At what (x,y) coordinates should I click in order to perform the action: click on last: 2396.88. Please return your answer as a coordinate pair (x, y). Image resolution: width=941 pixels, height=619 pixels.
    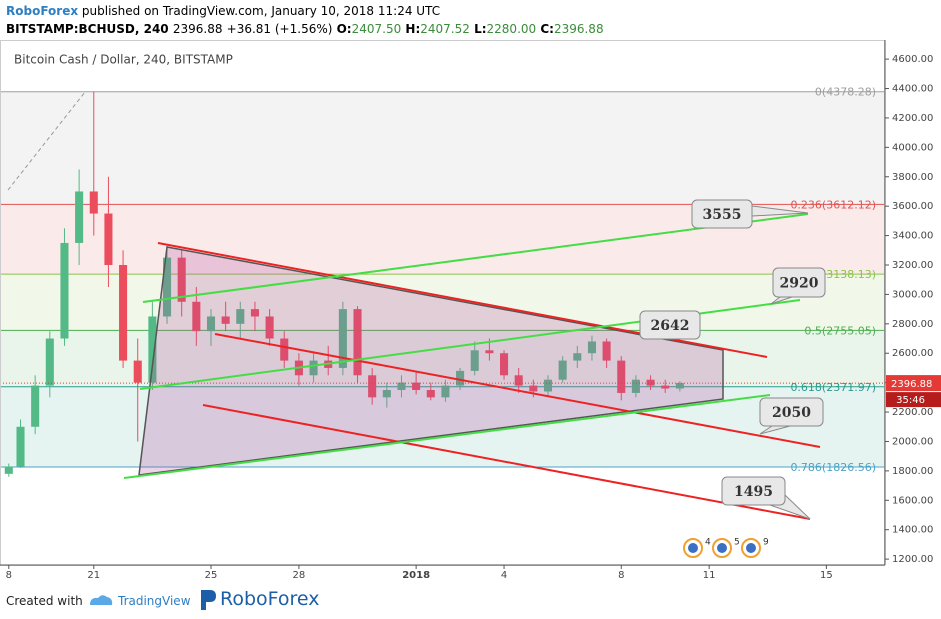
    Looking at the image, I should click on (197, 29).